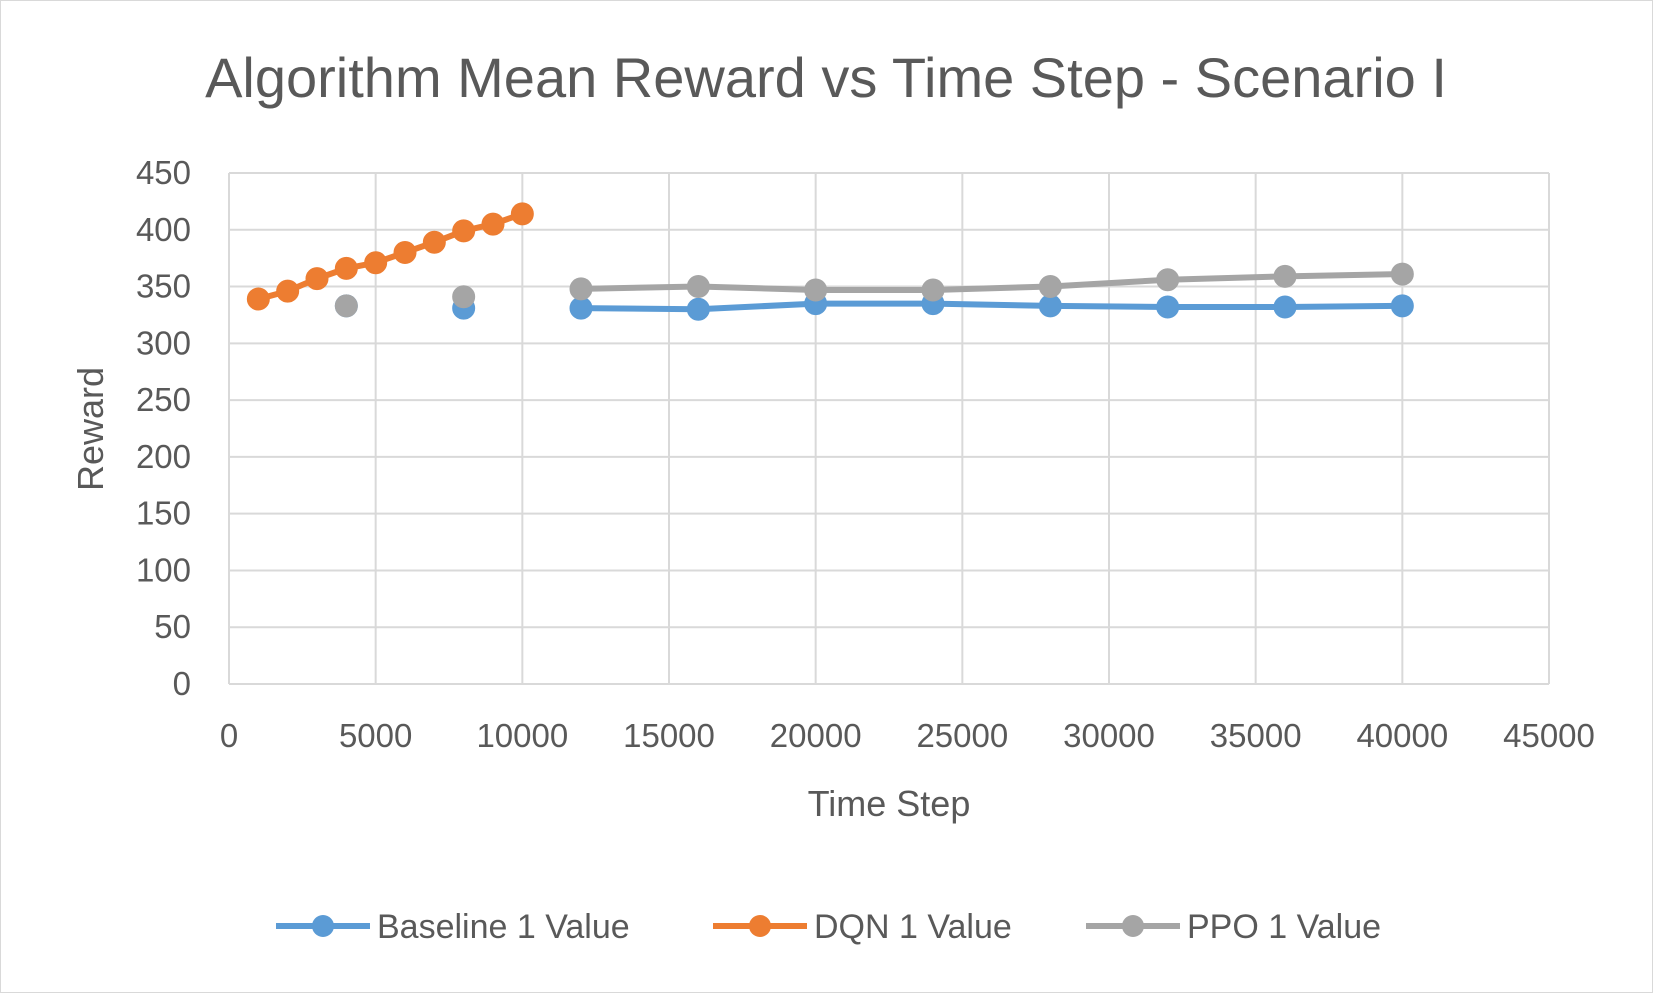 The width and height of the screenshot is (1653, 997). I want to click on series-line-dqn-1-value, so click(390, 256).